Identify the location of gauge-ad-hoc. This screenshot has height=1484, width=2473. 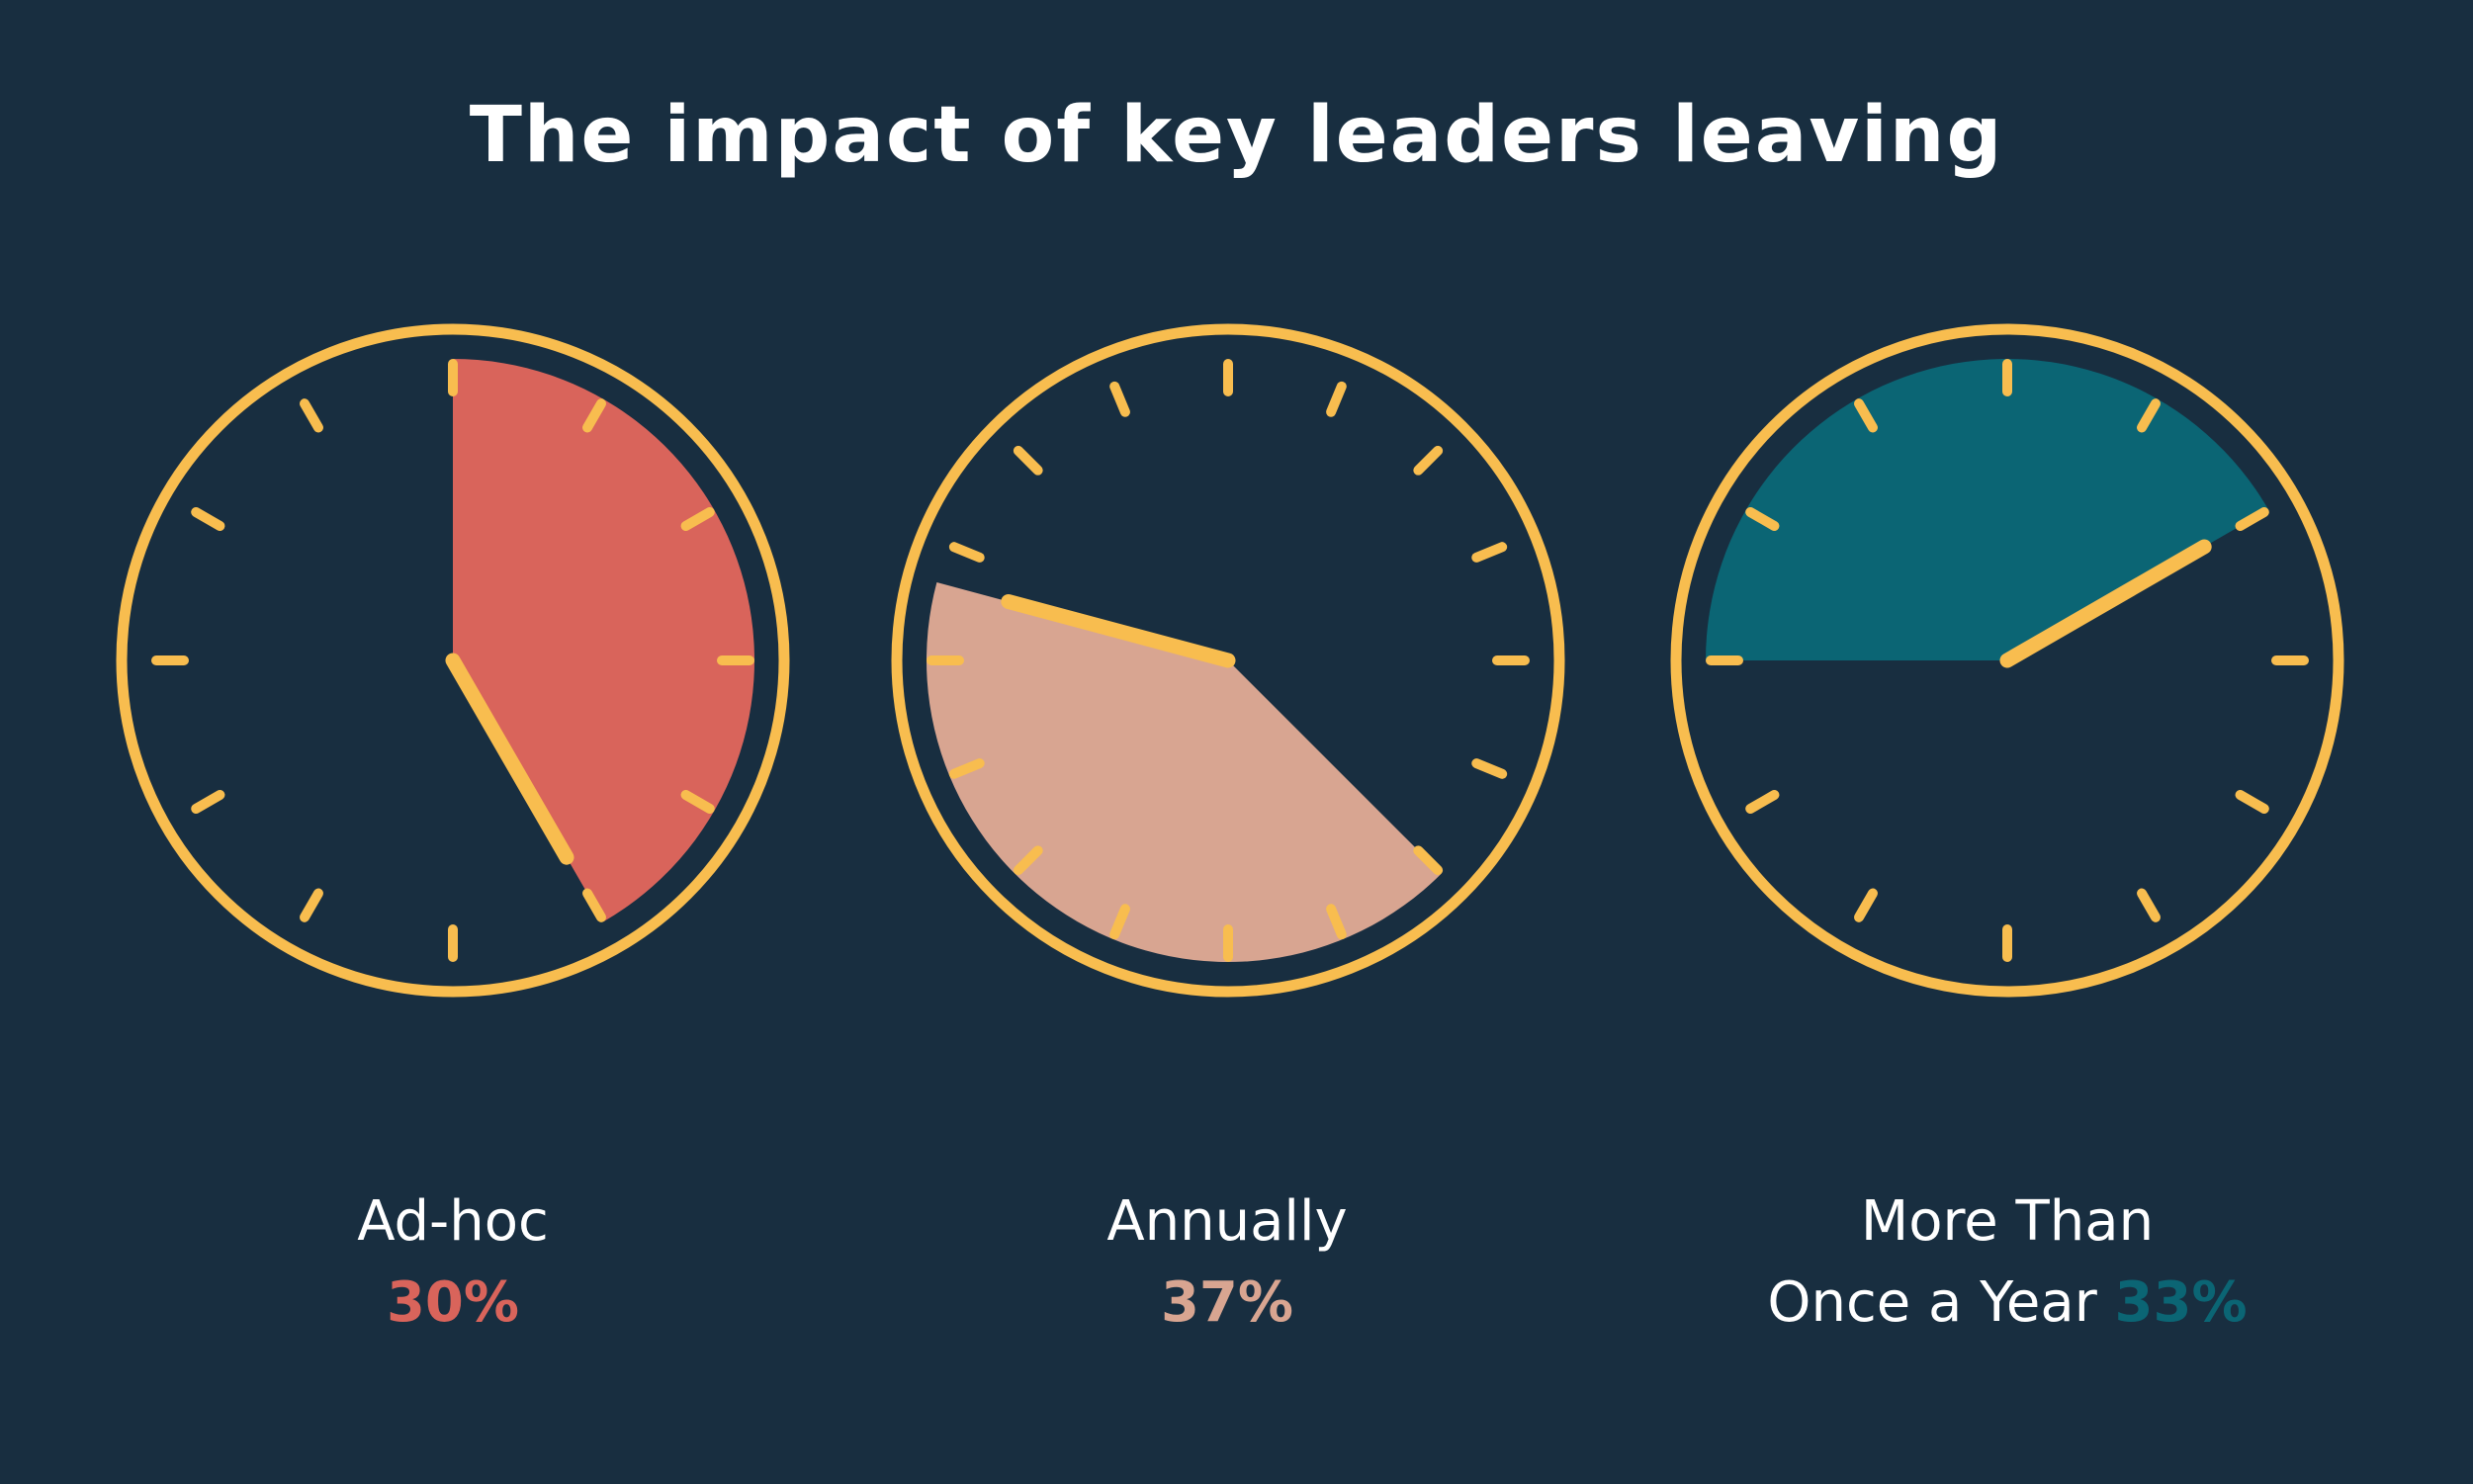
(453, 660).